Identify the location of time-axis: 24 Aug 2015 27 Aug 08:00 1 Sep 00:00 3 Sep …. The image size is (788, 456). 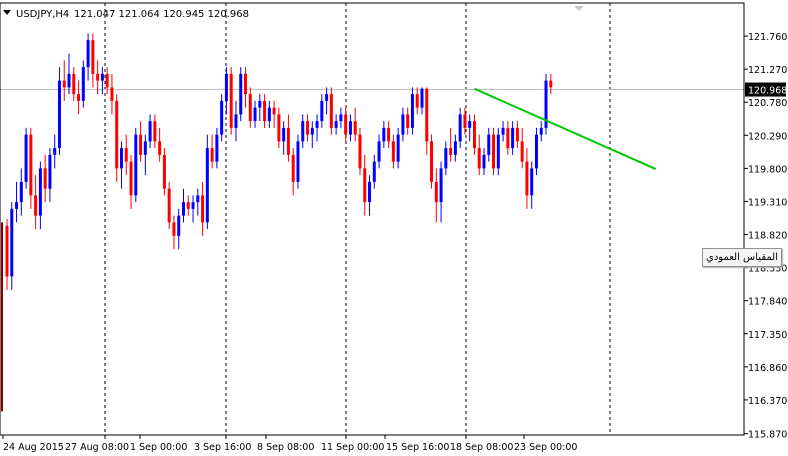
(289, 444).